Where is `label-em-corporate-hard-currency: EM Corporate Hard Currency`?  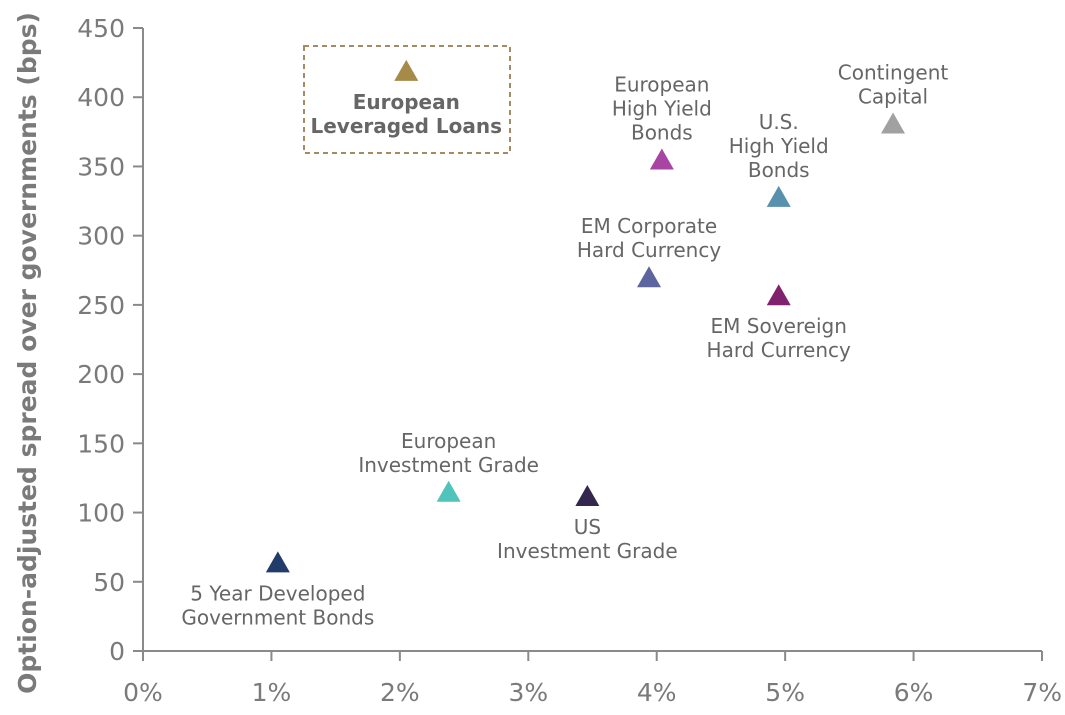
label-em-corporate-hard-currency: EM Corporate Hard Currency is located at coordinates (649, 238).